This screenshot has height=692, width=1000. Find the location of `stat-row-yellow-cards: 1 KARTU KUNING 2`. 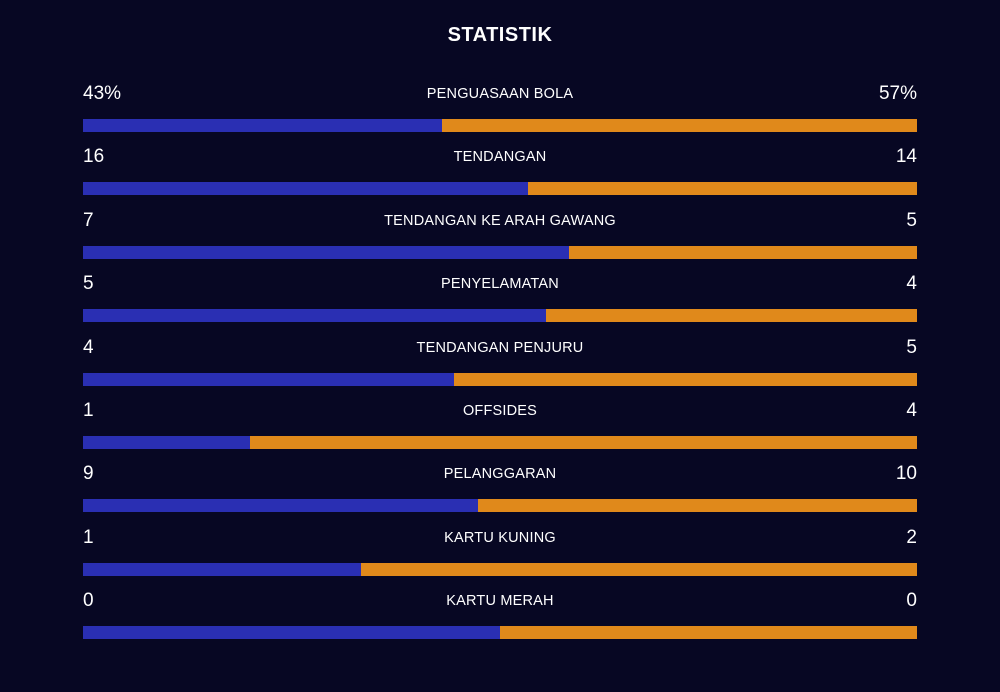

stat-row-yellow-cards: 1 KARTU KUNING 2 is located at coordinates (500, 556).